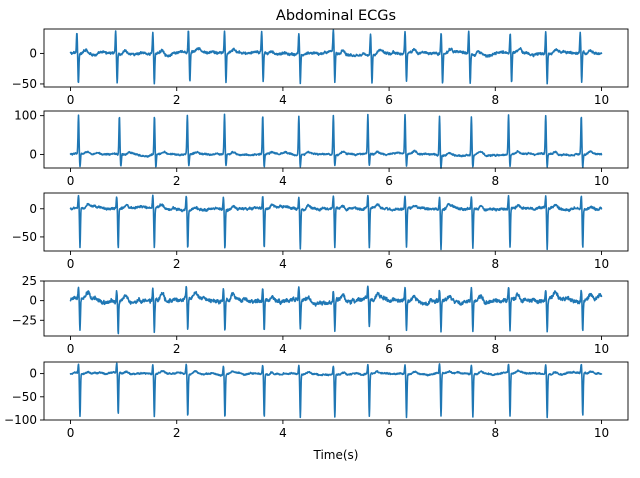 The image size is (640, 478). What do you see at coordinates (336, 455) in the screenshot?
I see `x-axis-label: Time(s)` at bounding box center [336, 455].